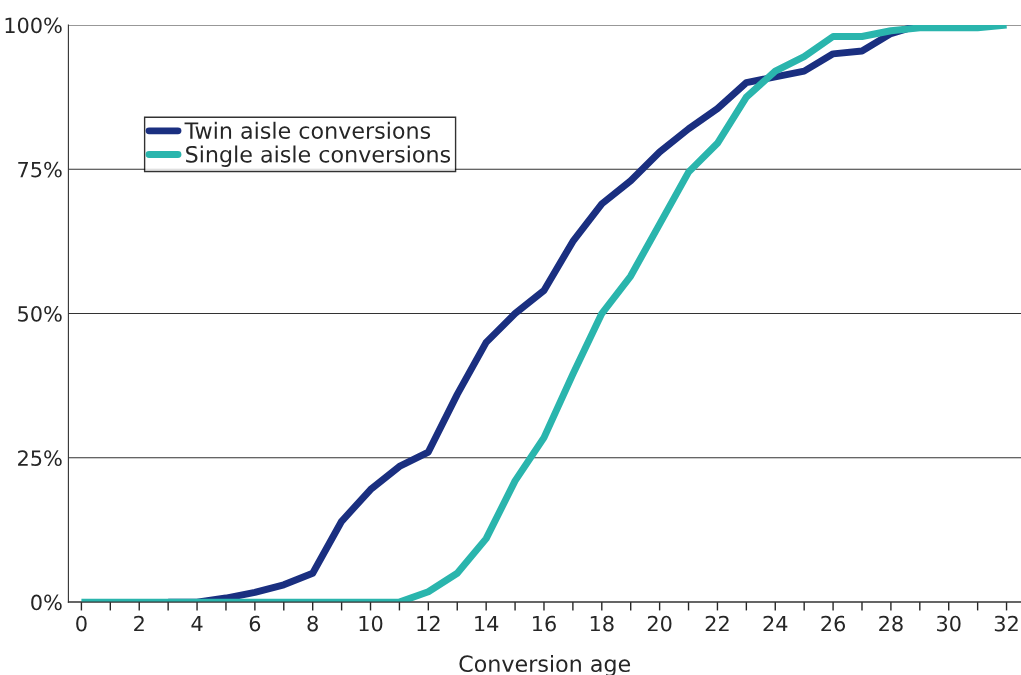 This screenshot has width=1021, height=675. I want to click on x-tick-label: 0, so click(81, 623).